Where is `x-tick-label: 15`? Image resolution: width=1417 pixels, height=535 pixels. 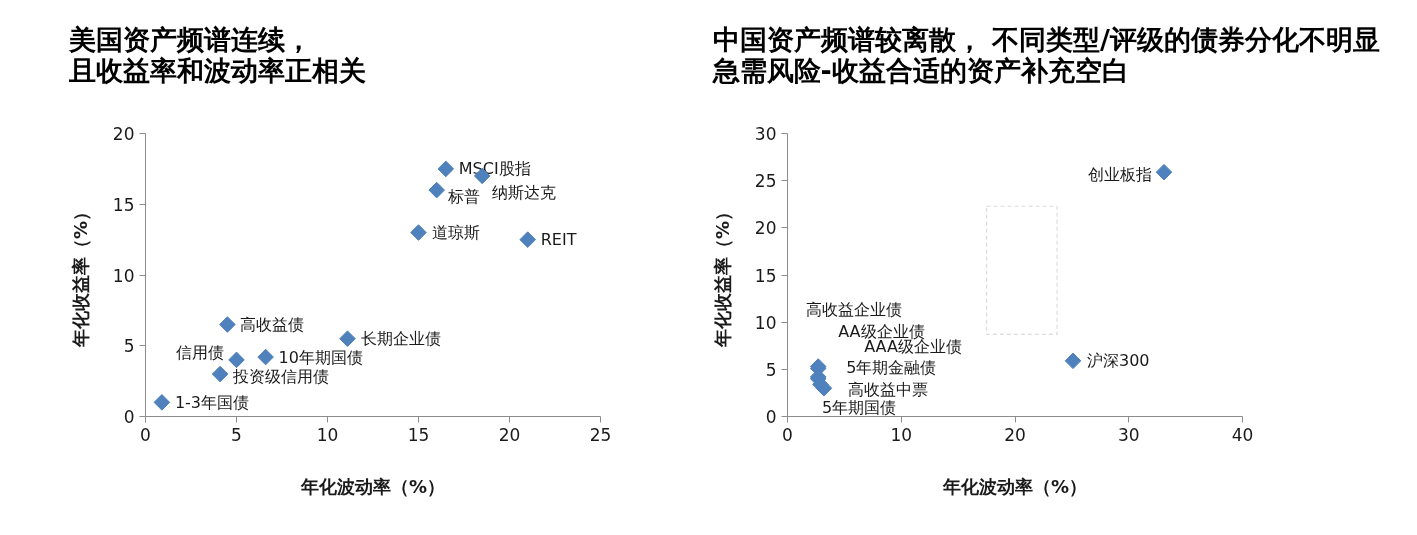
x-tick-label: 15 is located at coordinates (418, 434).